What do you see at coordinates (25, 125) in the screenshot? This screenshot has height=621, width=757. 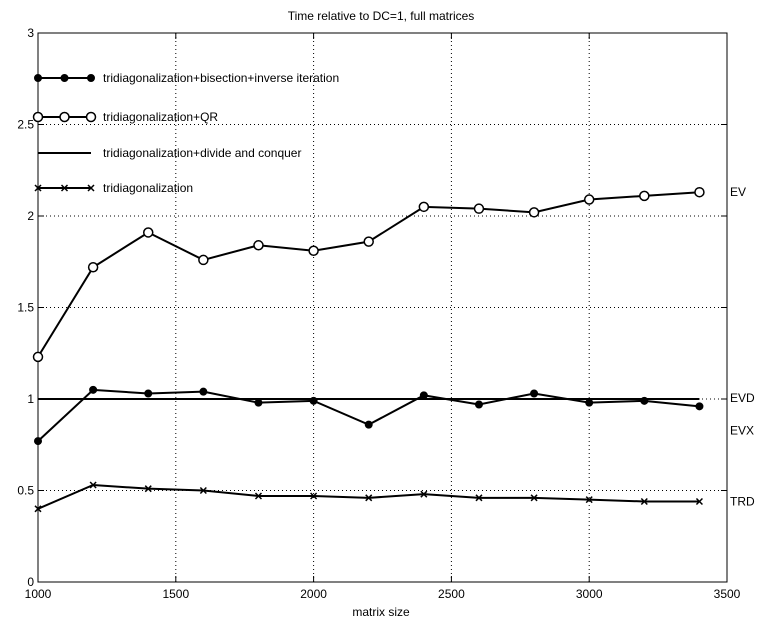 I see `y-tick-label: 2.5` at bounding box center [25, 125].